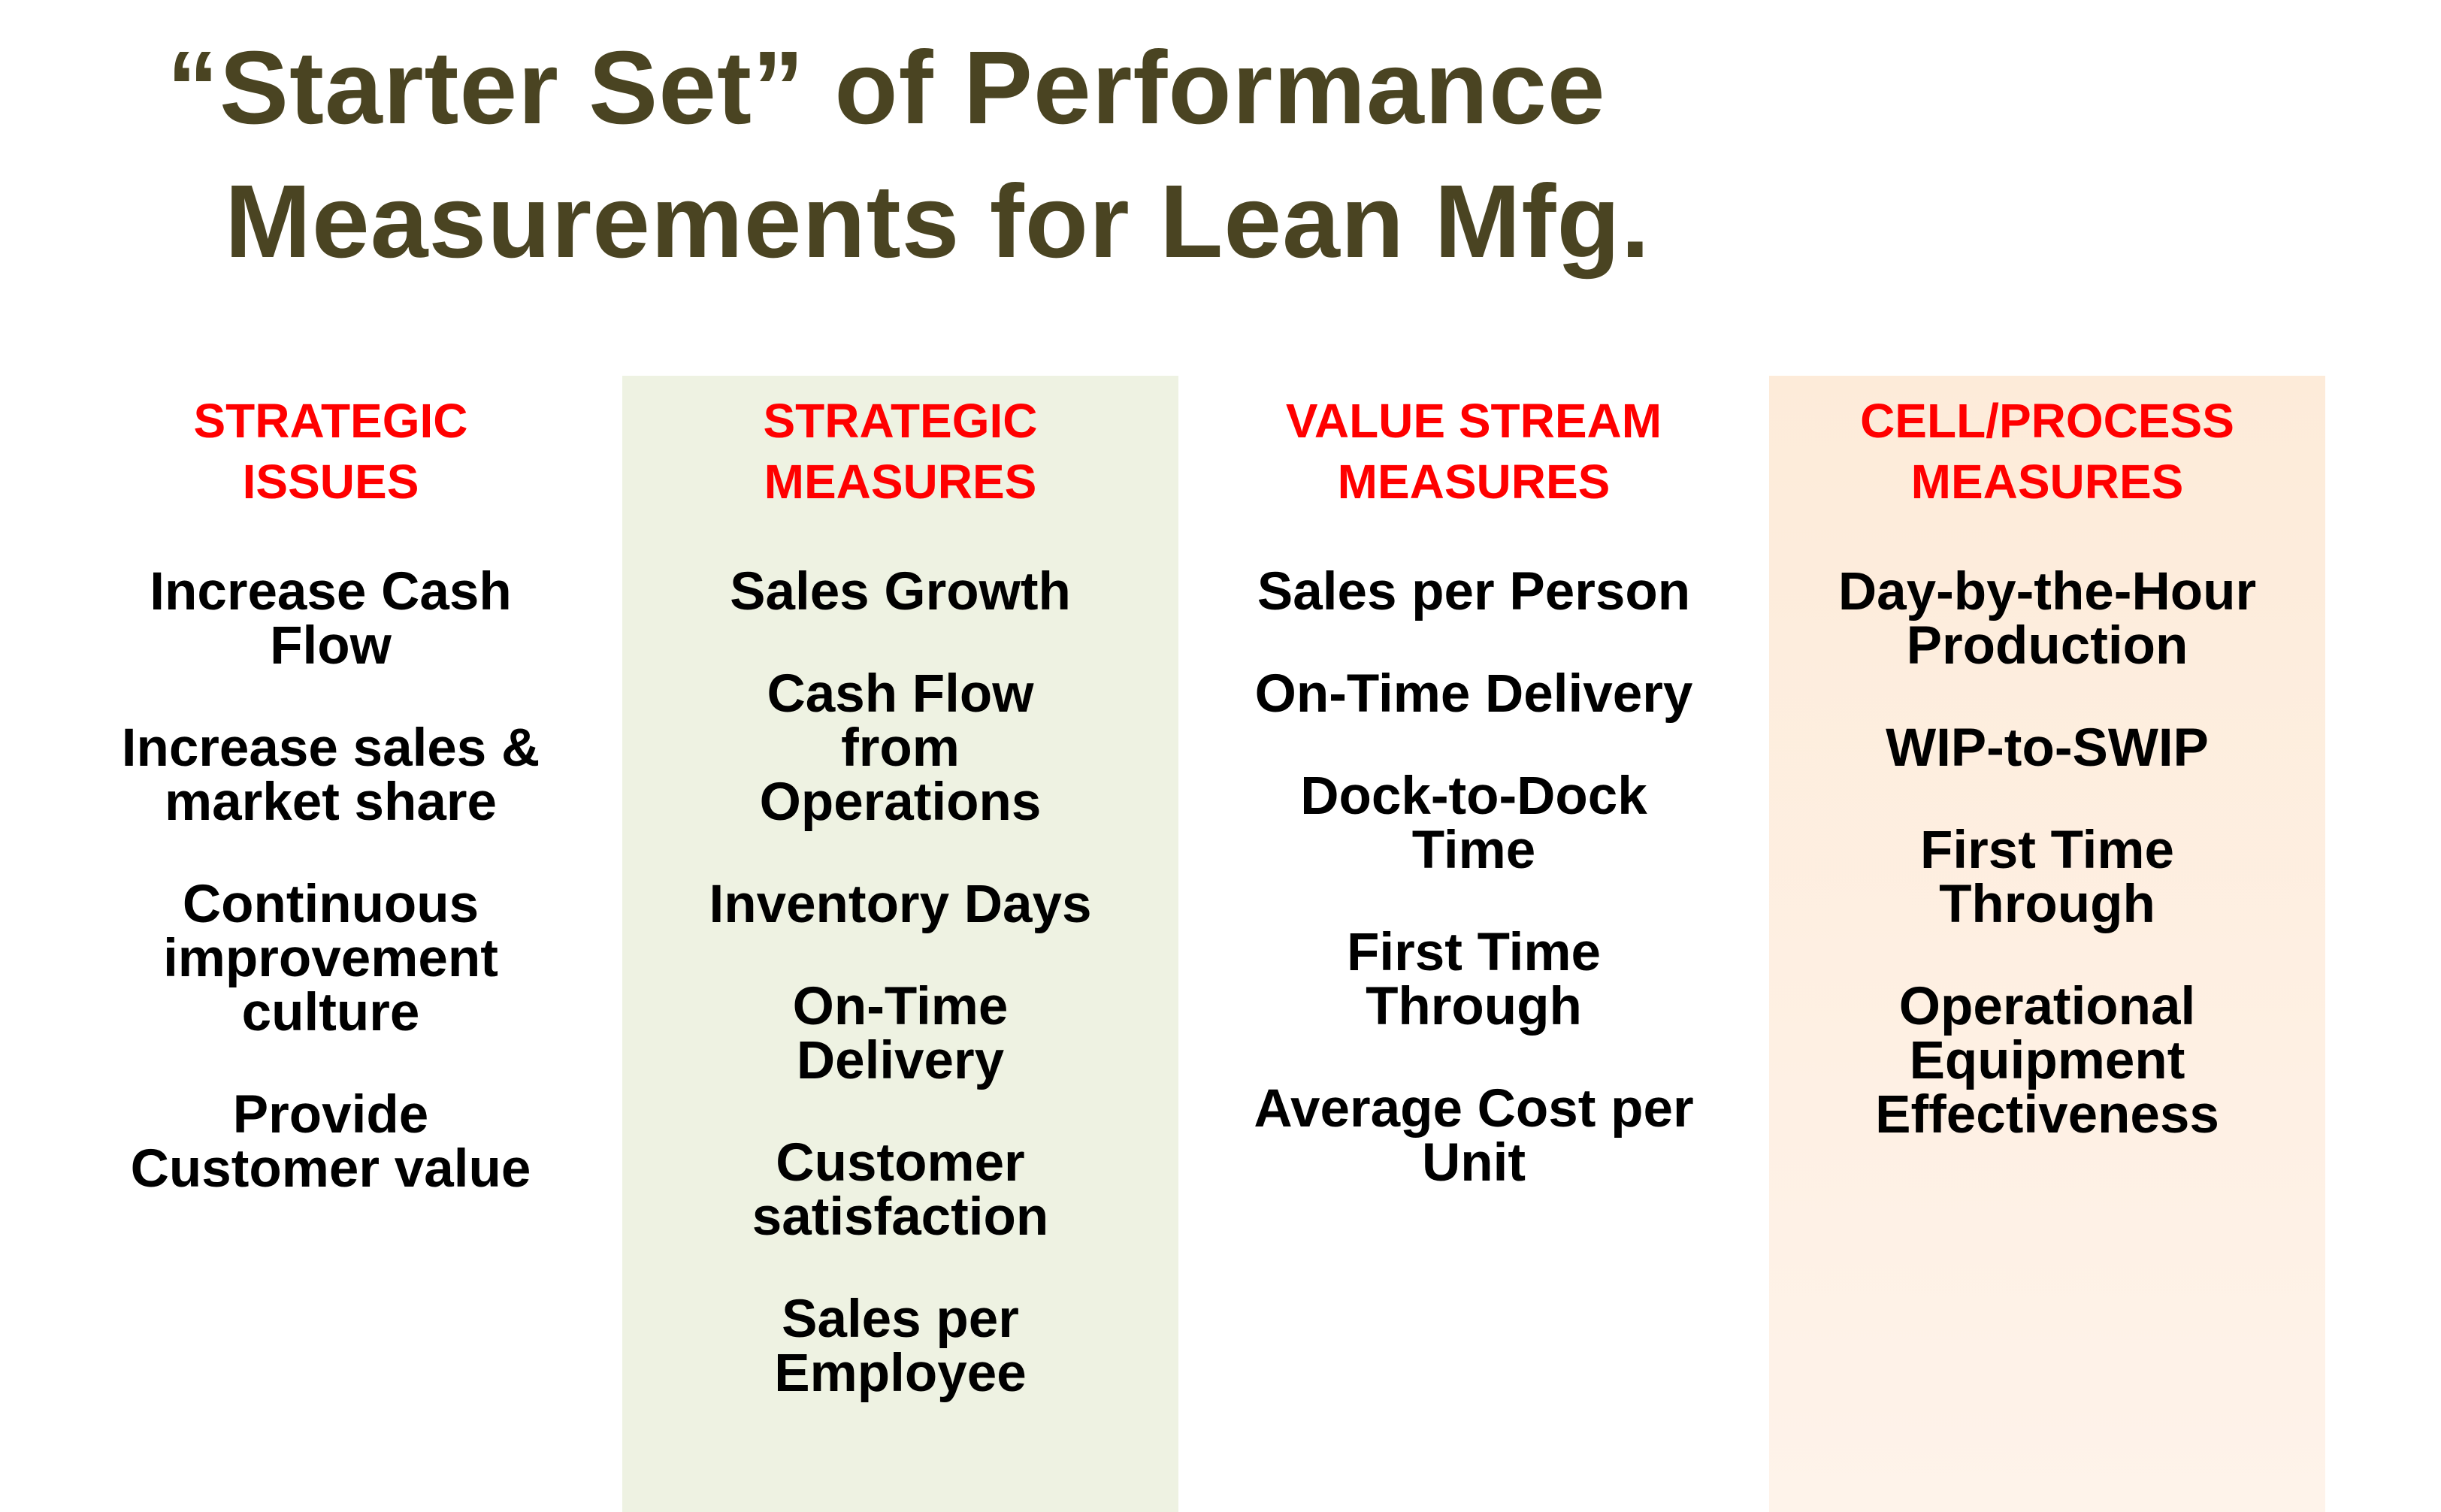  What do you see at coordinates (2047, 748) in the screenshot?
I see `list-item: WIP-to-SWIP` at bounding box center [2047, 748].